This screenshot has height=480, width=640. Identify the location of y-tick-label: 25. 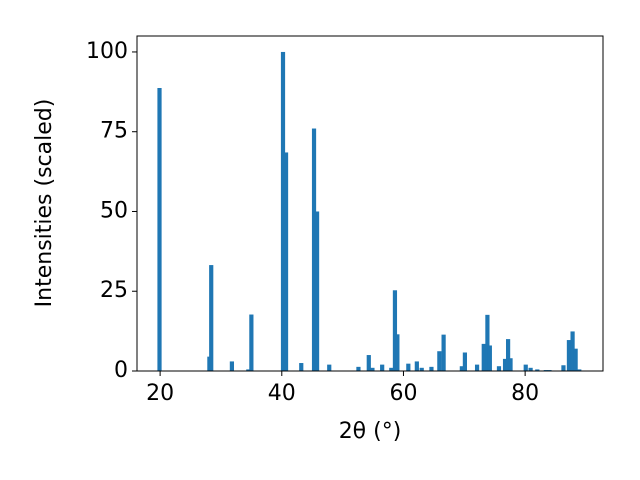
(114, 290).